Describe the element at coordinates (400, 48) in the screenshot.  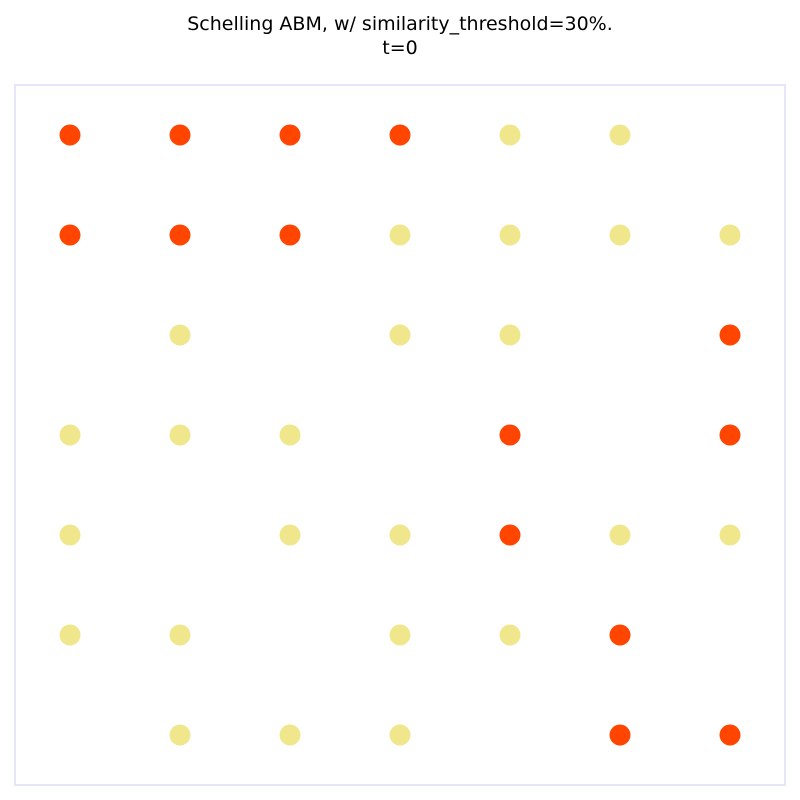
I see `chart-subtitle: t=0` at that location.